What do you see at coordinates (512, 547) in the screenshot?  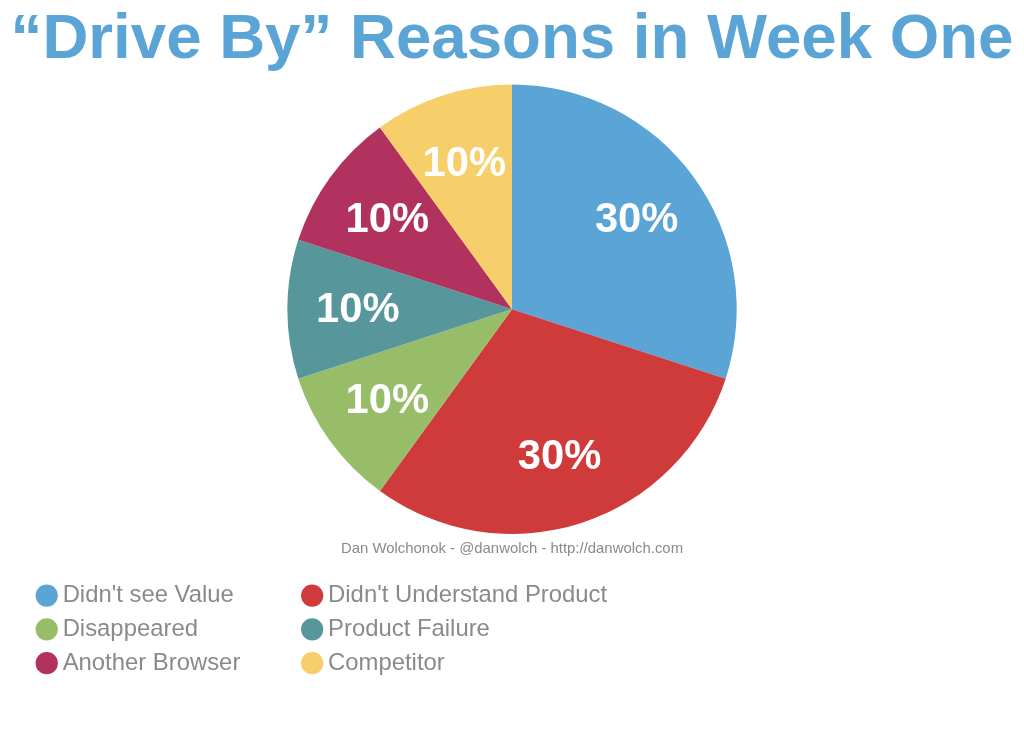 I see `text: Dan Wolchonok - @danwolch - http://danwolch.com` at bounding box center [512, 547].